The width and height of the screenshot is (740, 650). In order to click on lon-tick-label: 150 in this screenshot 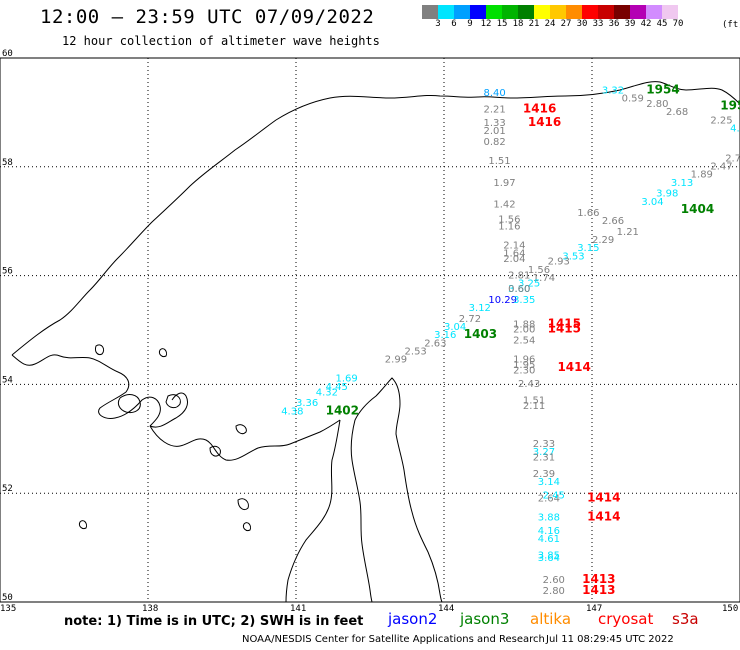, I will do `click(730, 609)`.